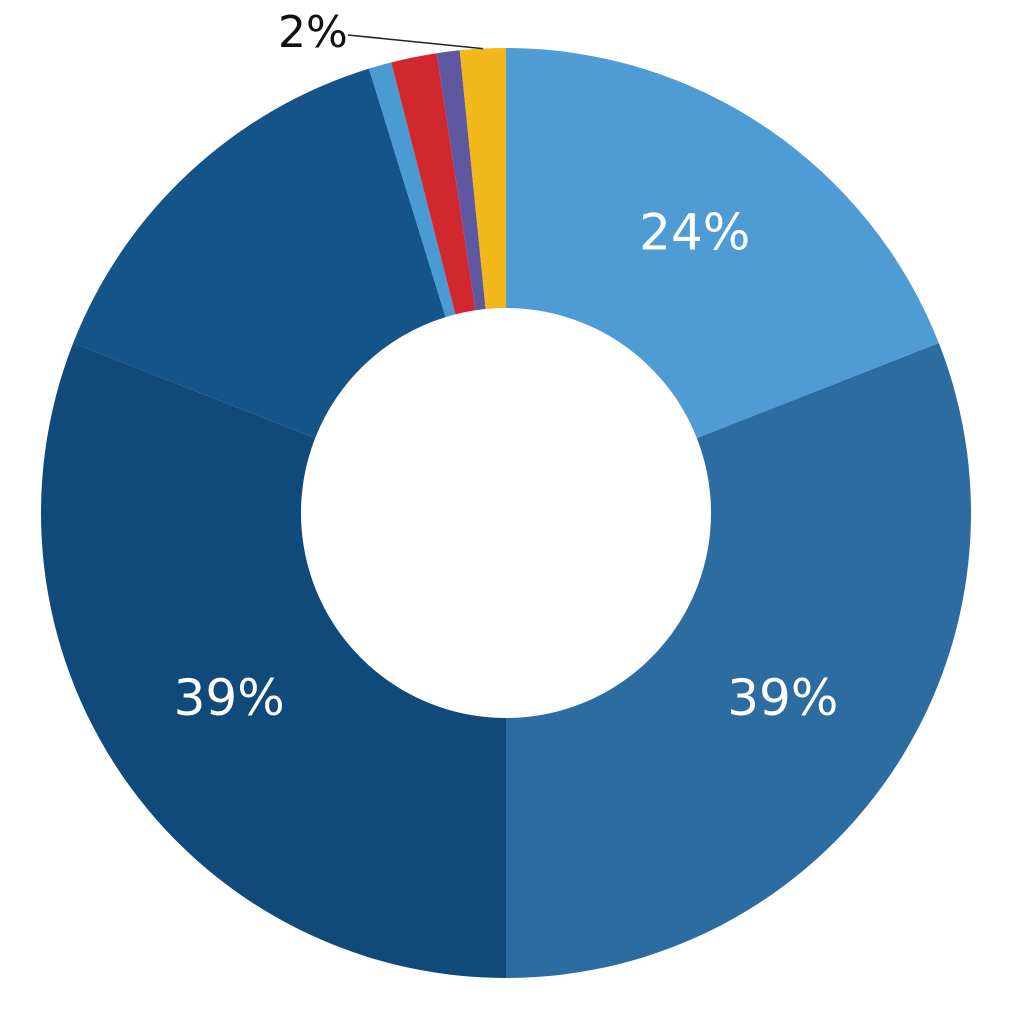  I want to click on leader-line, so click(415, 42).